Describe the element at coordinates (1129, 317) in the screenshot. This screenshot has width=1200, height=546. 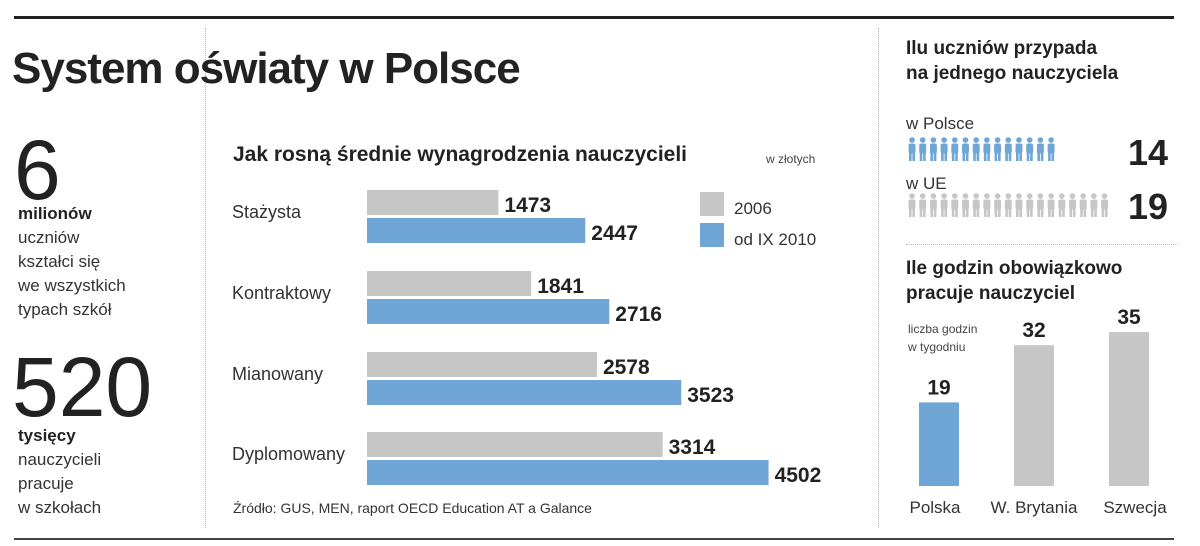
I see `hours-value-label: 35` at that location.